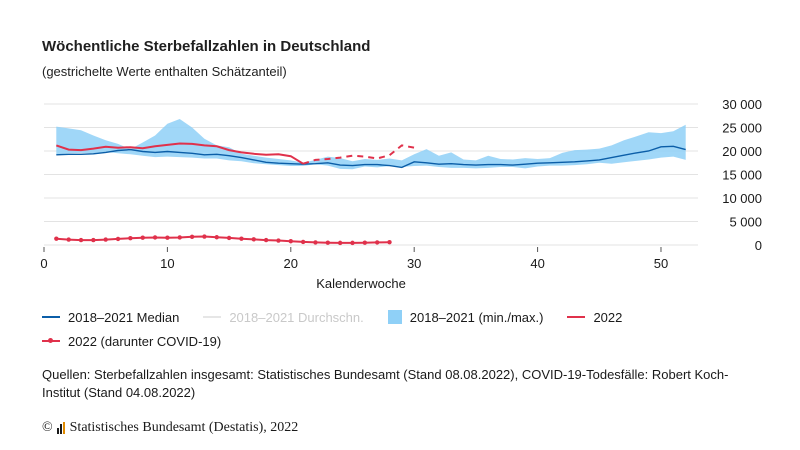 This screenshot has width=800, height=450. Describe the element at coordinates (758, 245) in the screenshot. I see `y-tick-label: 0` at that location.